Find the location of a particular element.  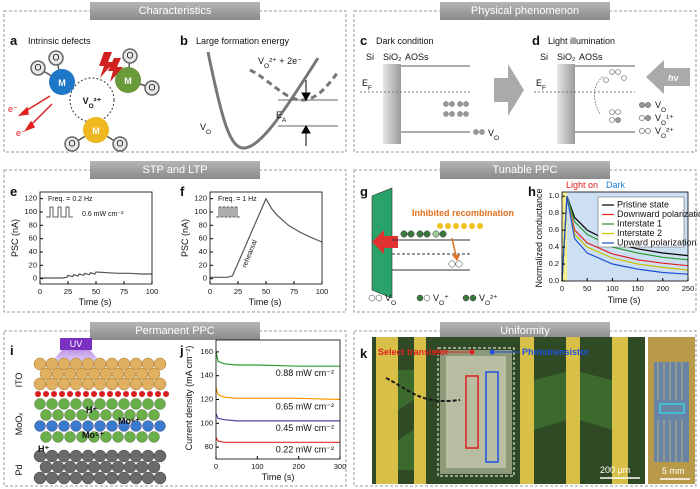

label: H⁺ is located at coordinates (91, 410).